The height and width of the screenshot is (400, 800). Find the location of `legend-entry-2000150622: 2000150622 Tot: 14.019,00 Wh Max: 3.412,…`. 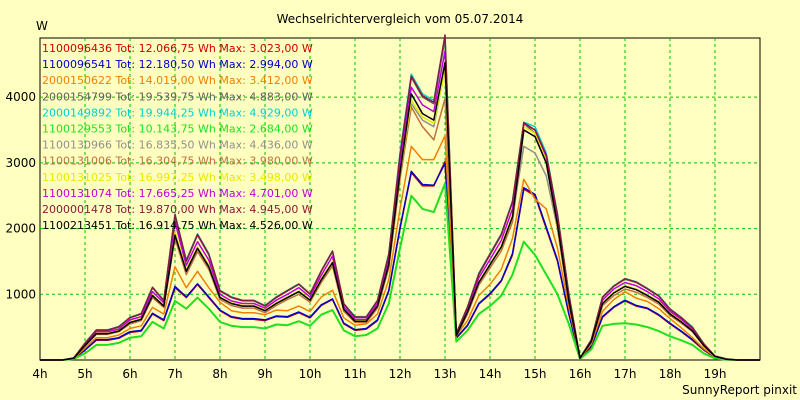

legend-entry-2000150622: 2000150622 Tot: 14.019,00 Wh Max: 3.412,… is located at coordinates (177, 80).